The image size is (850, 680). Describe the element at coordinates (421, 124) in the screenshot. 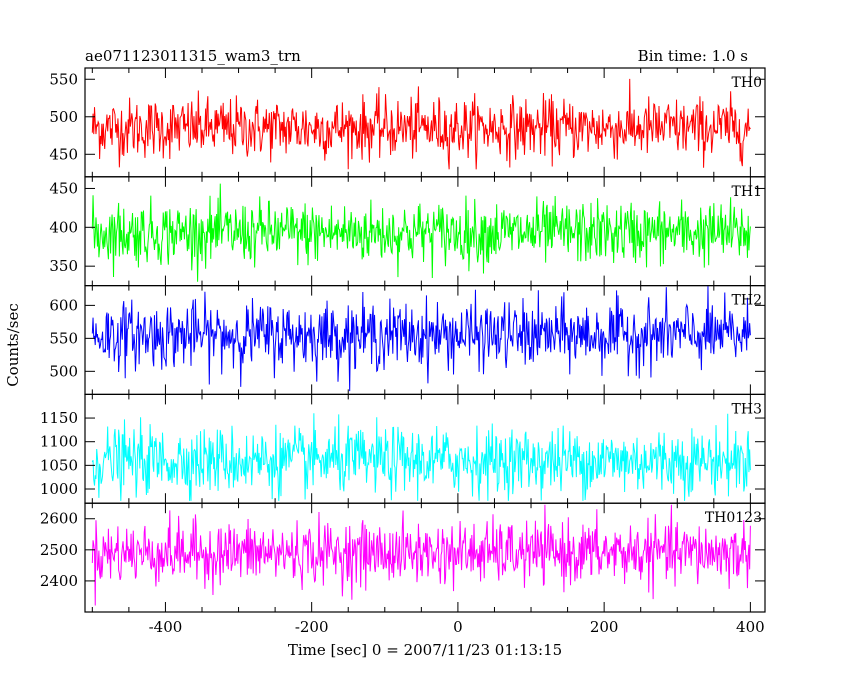

I see `series-line-th0` at that location.